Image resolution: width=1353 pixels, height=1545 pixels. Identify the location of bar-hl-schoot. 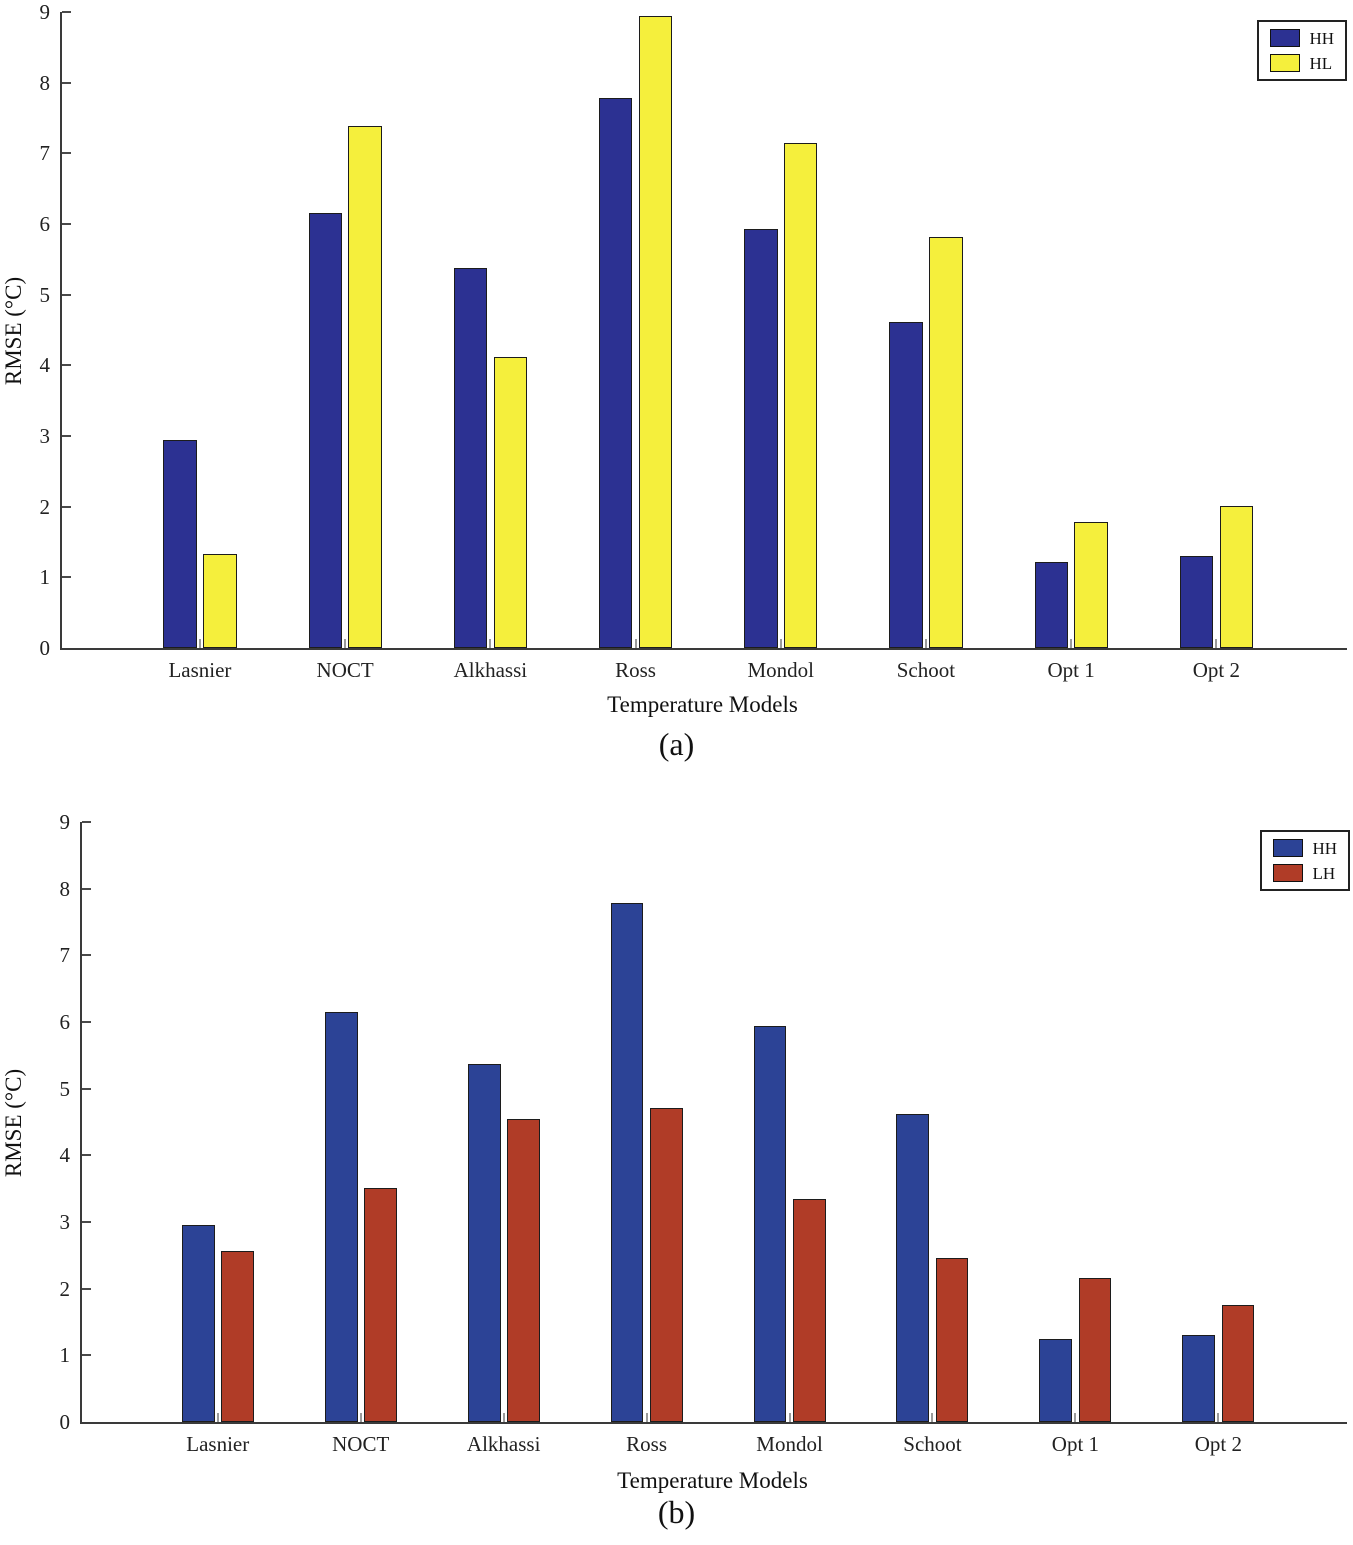
(946, 442).